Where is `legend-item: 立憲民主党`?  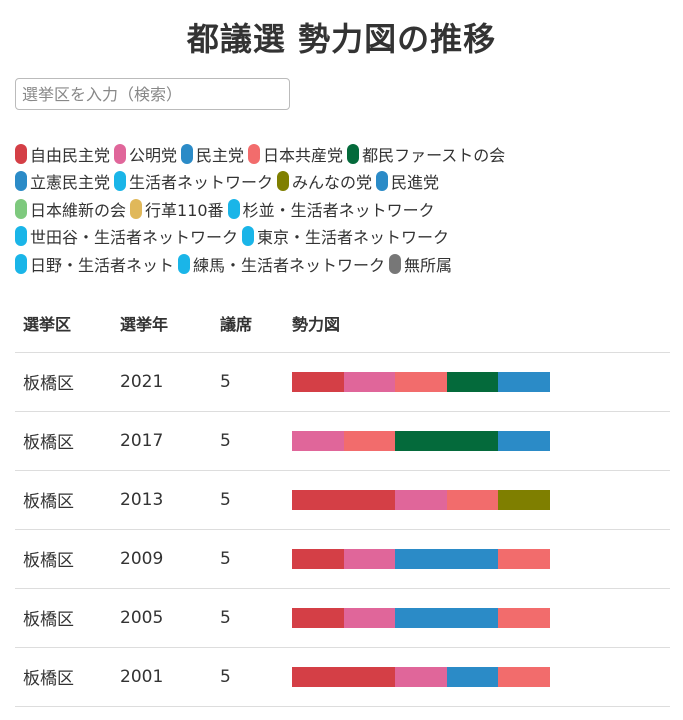 legend-item: 立憲民主党 is located at coordinates (62, 181).